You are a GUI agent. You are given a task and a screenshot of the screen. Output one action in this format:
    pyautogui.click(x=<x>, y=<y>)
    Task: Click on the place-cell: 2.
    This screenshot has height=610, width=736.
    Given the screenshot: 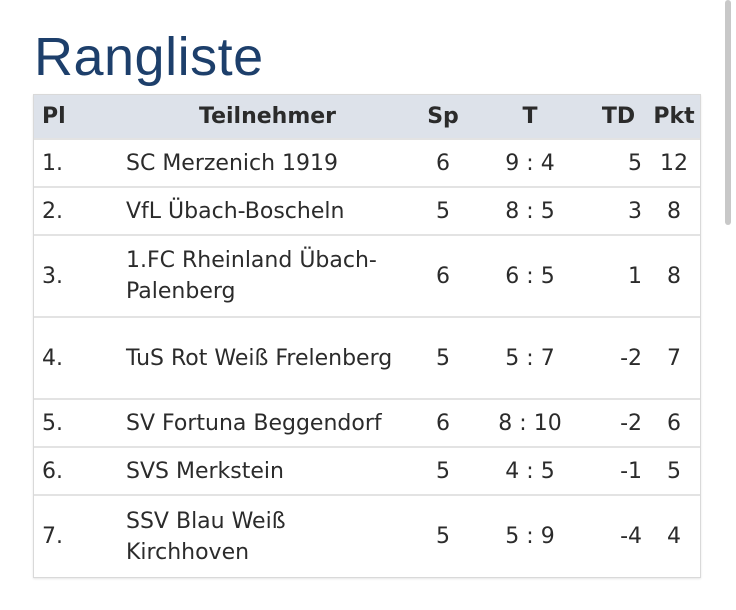 What is the action you would take?
    pyautogui.click(x=52, y=211)
    